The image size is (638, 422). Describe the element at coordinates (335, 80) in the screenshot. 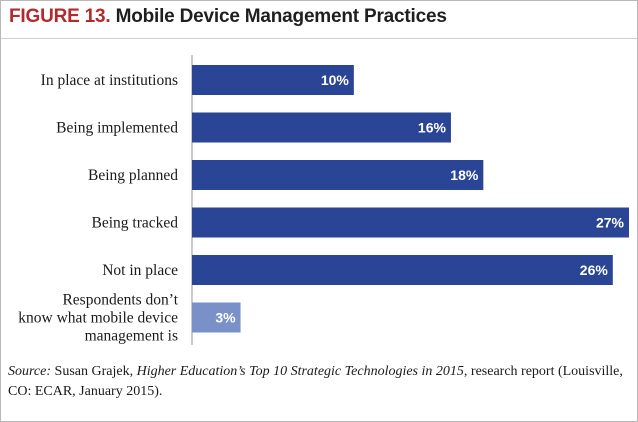

I see `bar-value-label: 10%` at that location.